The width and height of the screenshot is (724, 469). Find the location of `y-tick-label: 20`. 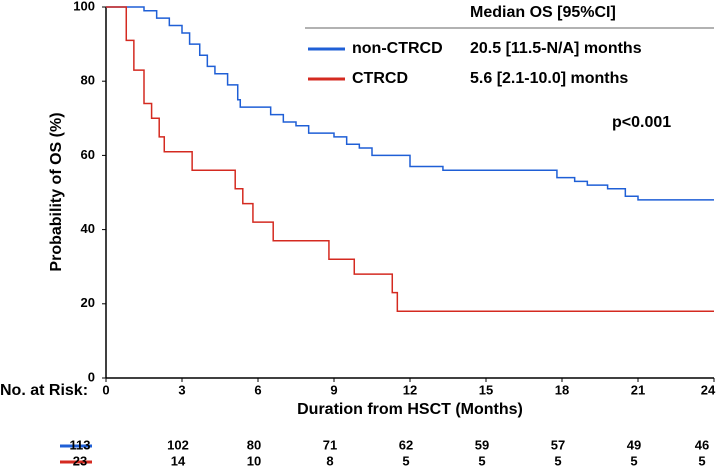

y-tick-label: 20 is located at coordinates (88, 302).